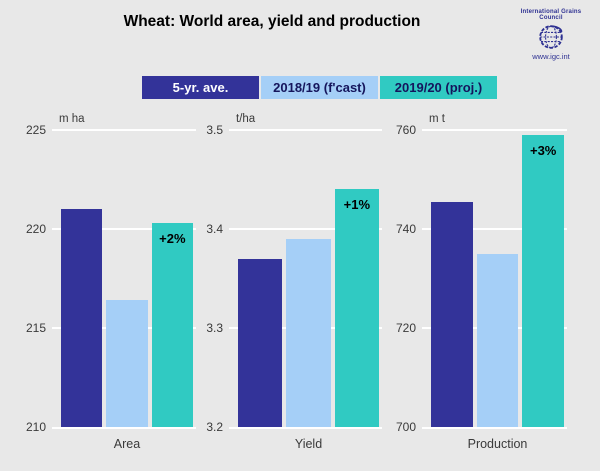 This screenshot has height=471, width=600. I want to click on bars: +3%, so click(497, 278).